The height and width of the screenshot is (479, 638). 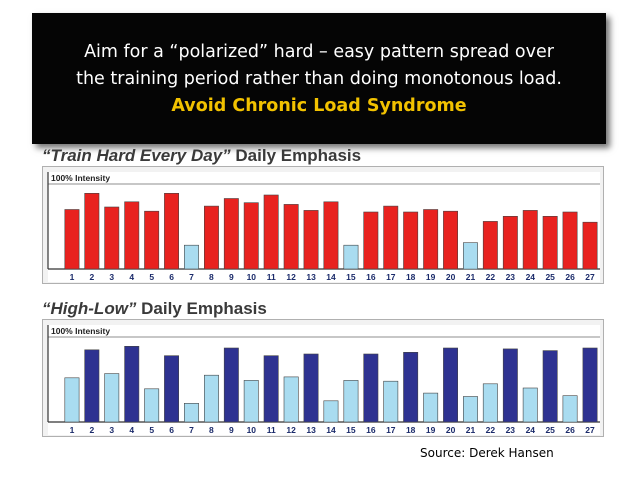 What do you see at coordinates (171, 277) in the screenshot?
I see `tick-label-6: 6` at bounding box center [171, 277].